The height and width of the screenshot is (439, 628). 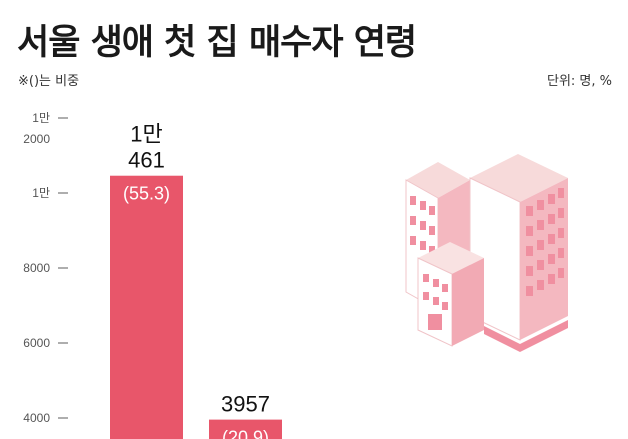 I want to click on bar-value-label: 1만, so click(x=146, y=134).